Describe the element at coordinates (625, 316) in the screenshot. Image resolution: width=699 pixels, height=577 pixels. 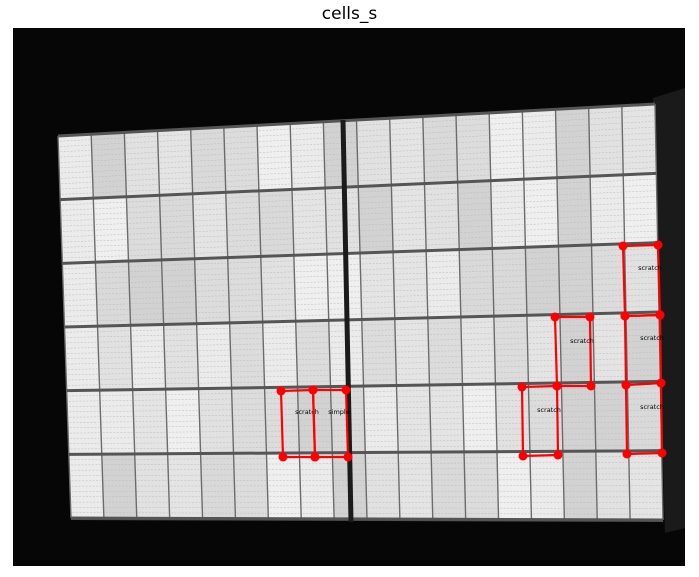
I see `defect-corner-marker` at that location.